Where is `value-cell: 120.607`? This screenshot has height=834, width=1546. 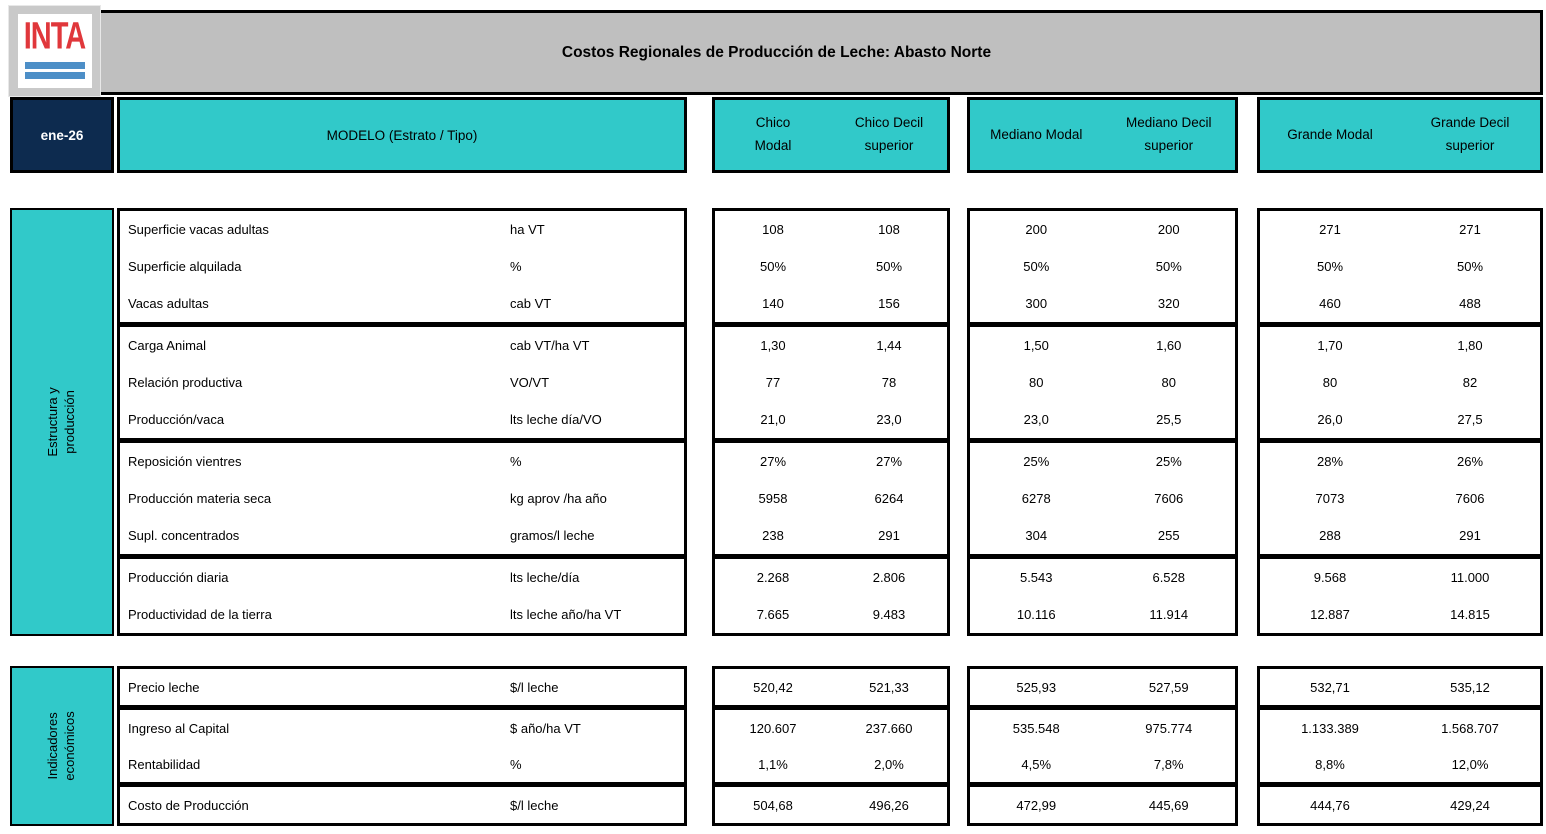
value-cell: 120.607 is located at coordinates (773, 728).